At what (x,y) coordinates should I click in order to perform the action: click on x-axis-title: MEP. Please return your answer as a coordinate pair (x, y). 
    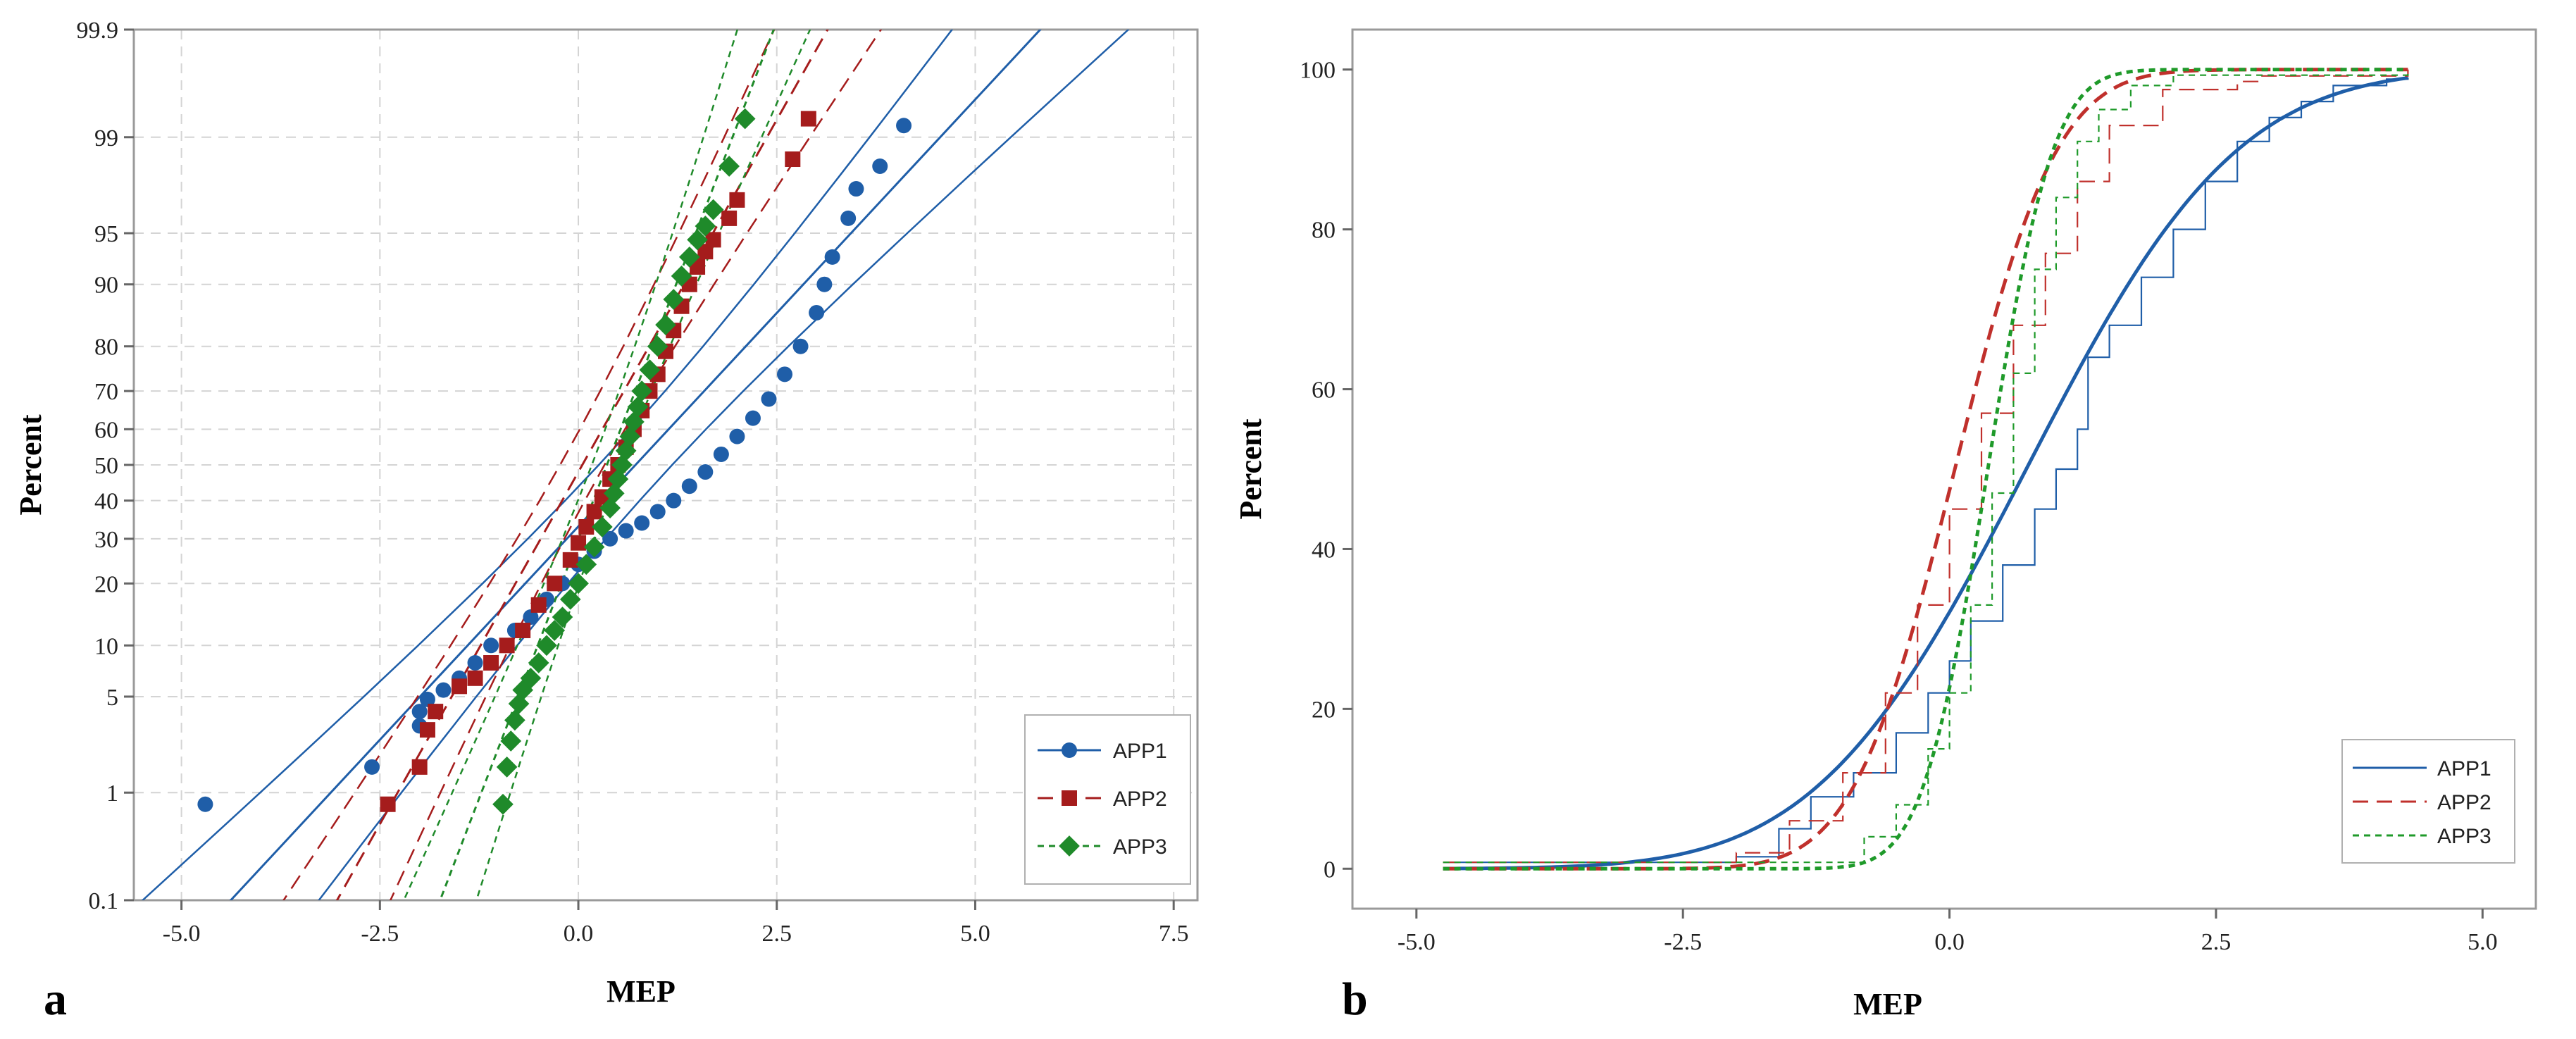
    Looking at the image, I should click on (1887, 1004).